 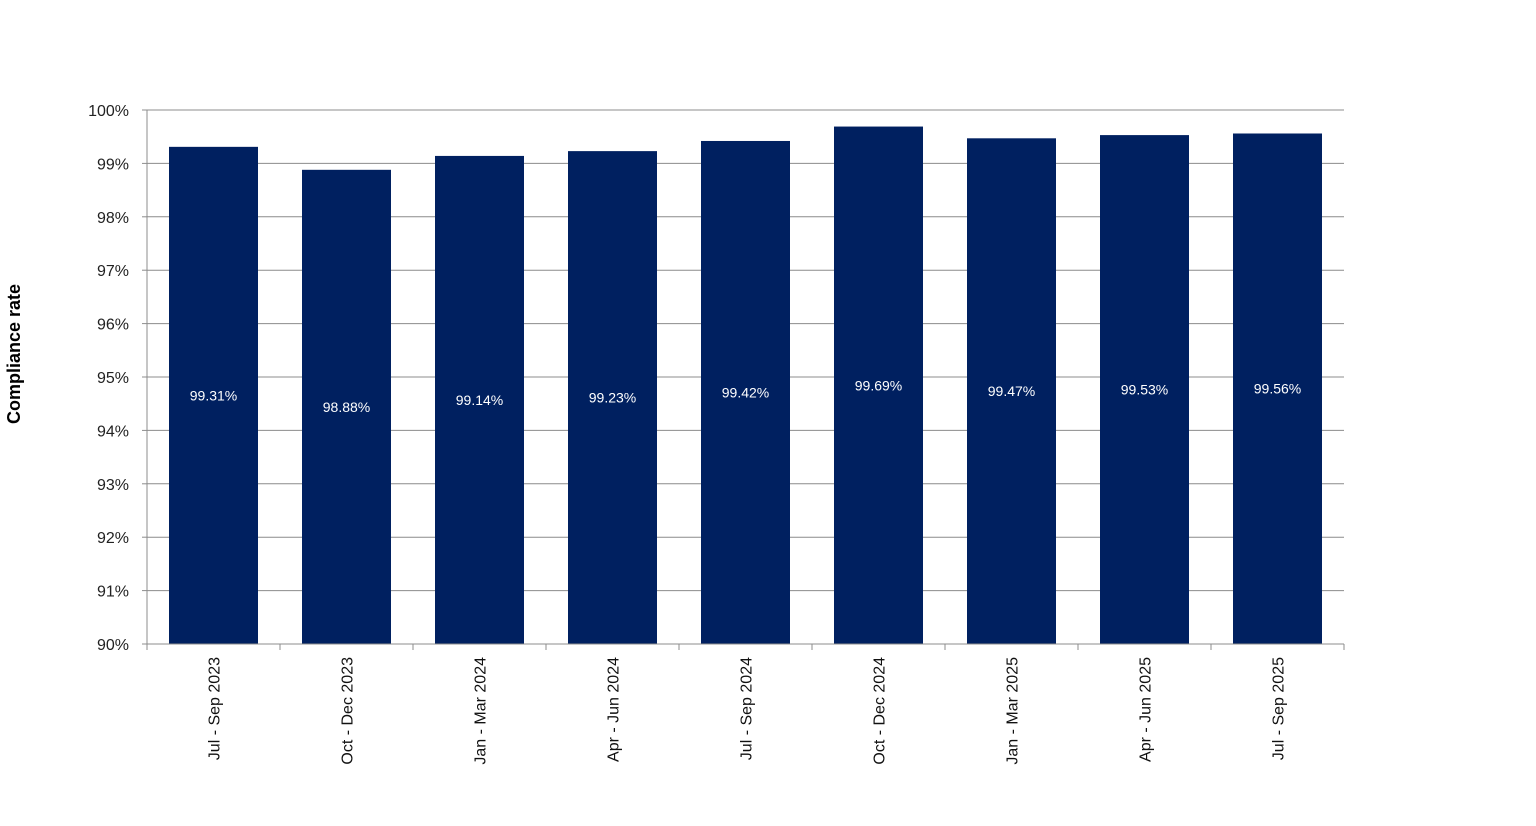 I want to click on x-tick-label: Jan - Mar 2025, so click(x=1013, y=711).